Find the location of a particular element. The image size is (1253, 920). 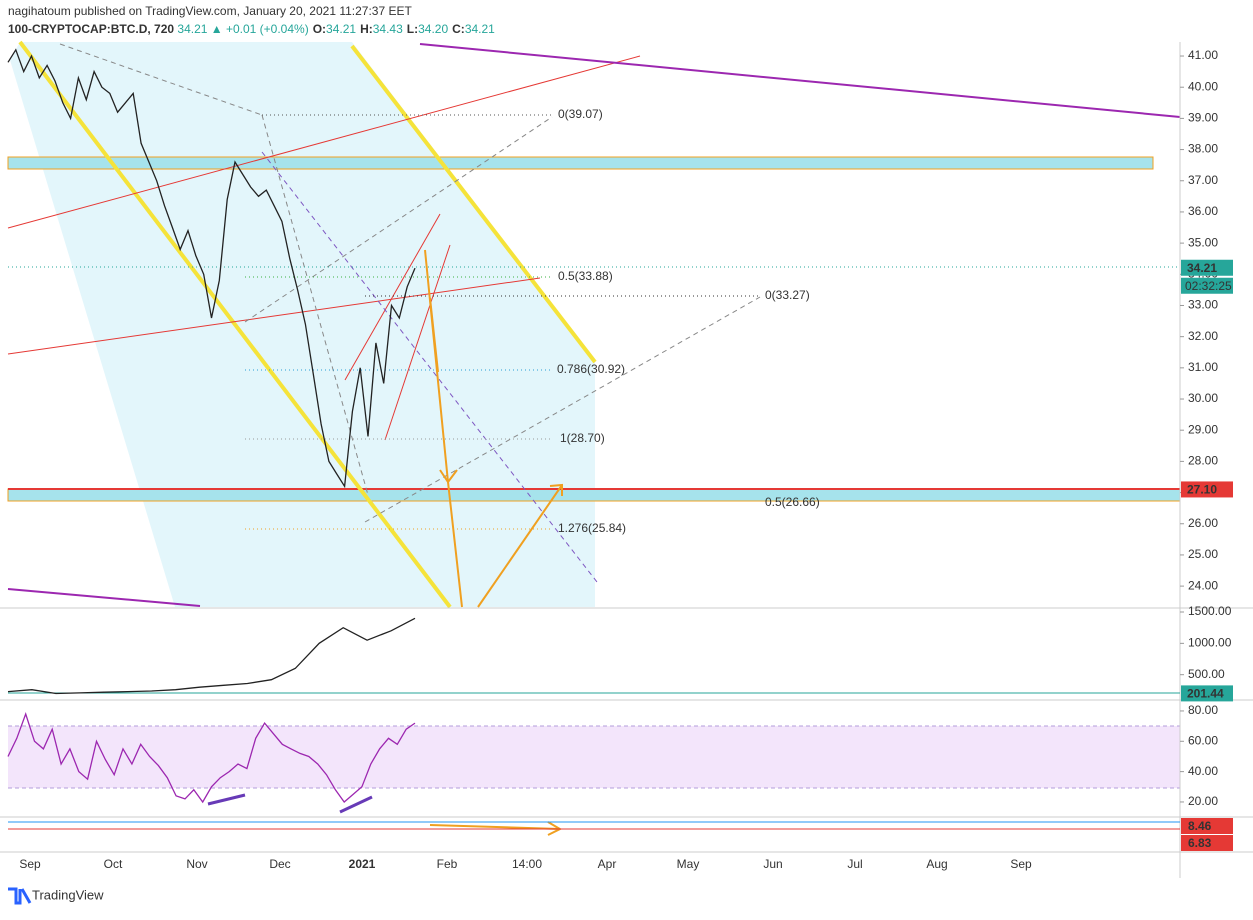

y-tick-label: 26.00 is located at coordinates (1203, 523).